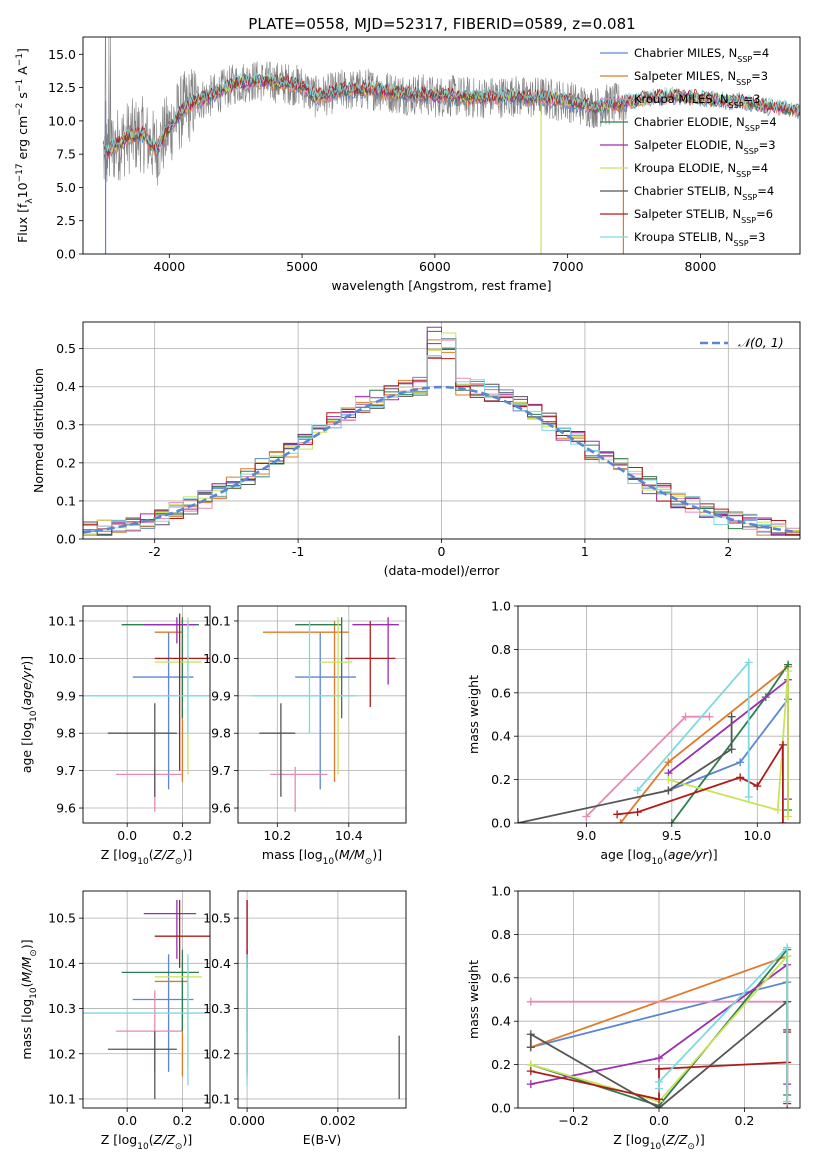 The width and height of the screenshot is (819, 1170). Describe the element at coordinates (221, 770) in the screenshot. I see `y-tick-label: 9.7` at that location.